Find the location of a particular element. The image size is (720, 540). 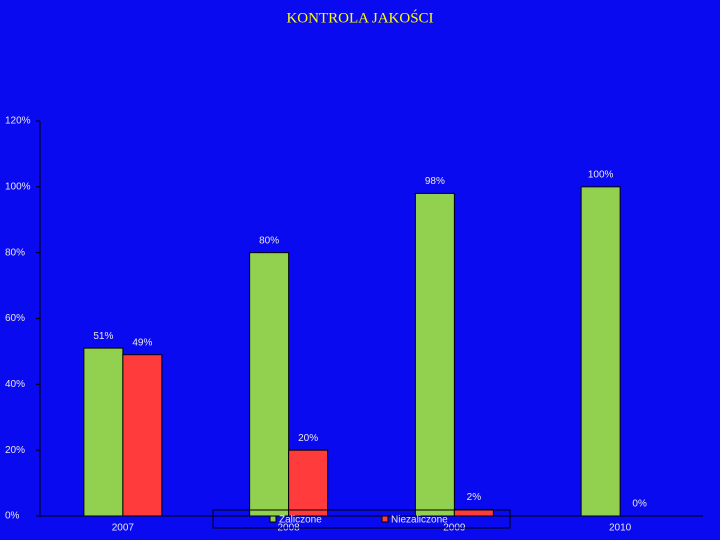

data-label: 20% is located at coordinates (308, 438).